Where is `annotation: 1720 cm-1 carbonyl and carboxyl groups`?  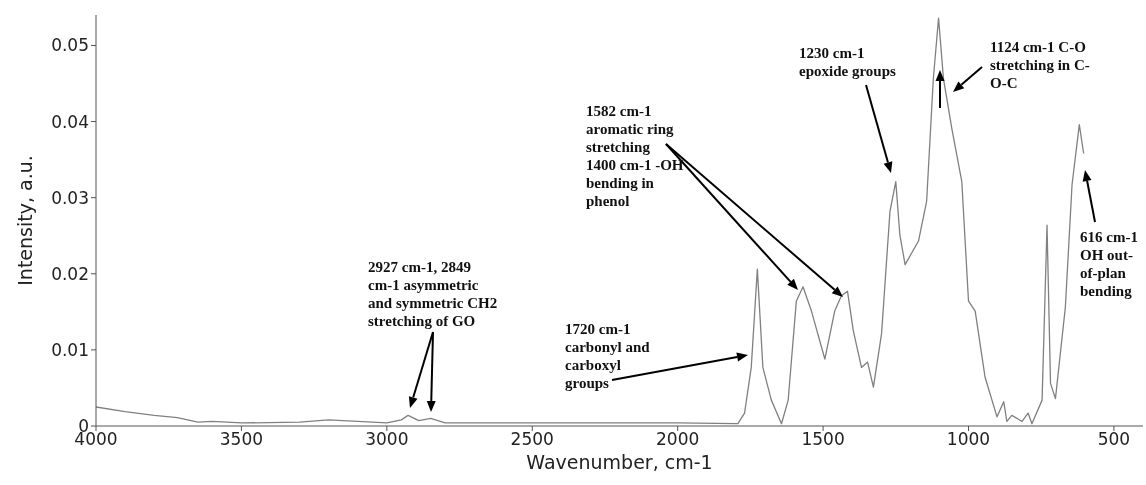
annotation: 1720 cm-1 carbonyl and carboxyl groups is located at coordinates (607, 356).